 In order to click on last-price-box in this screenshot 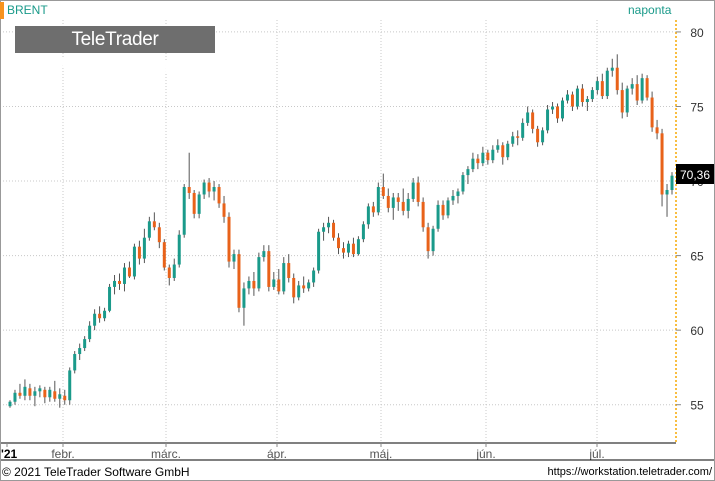, I will do `click(695, 174)`.